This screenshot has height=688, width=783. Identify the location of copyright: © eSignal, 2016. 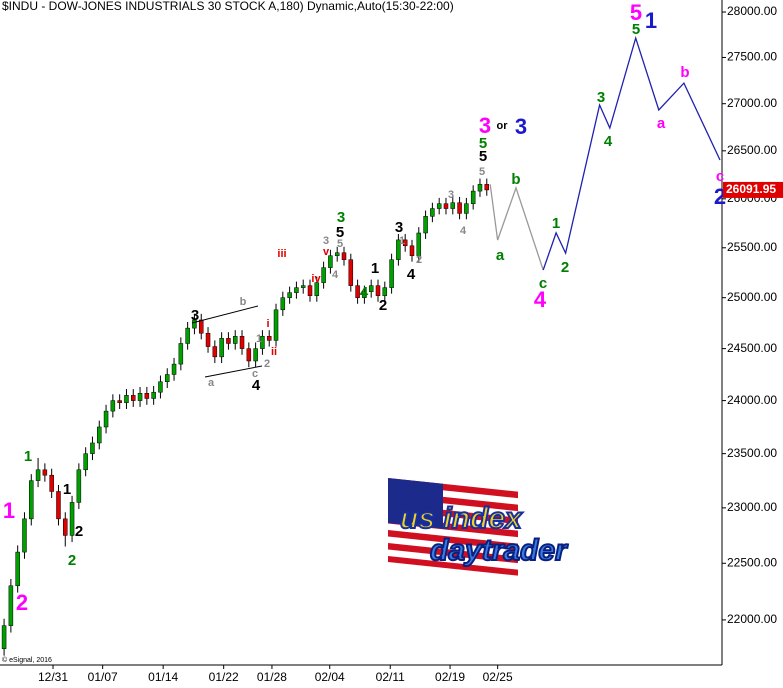
(27, 660).